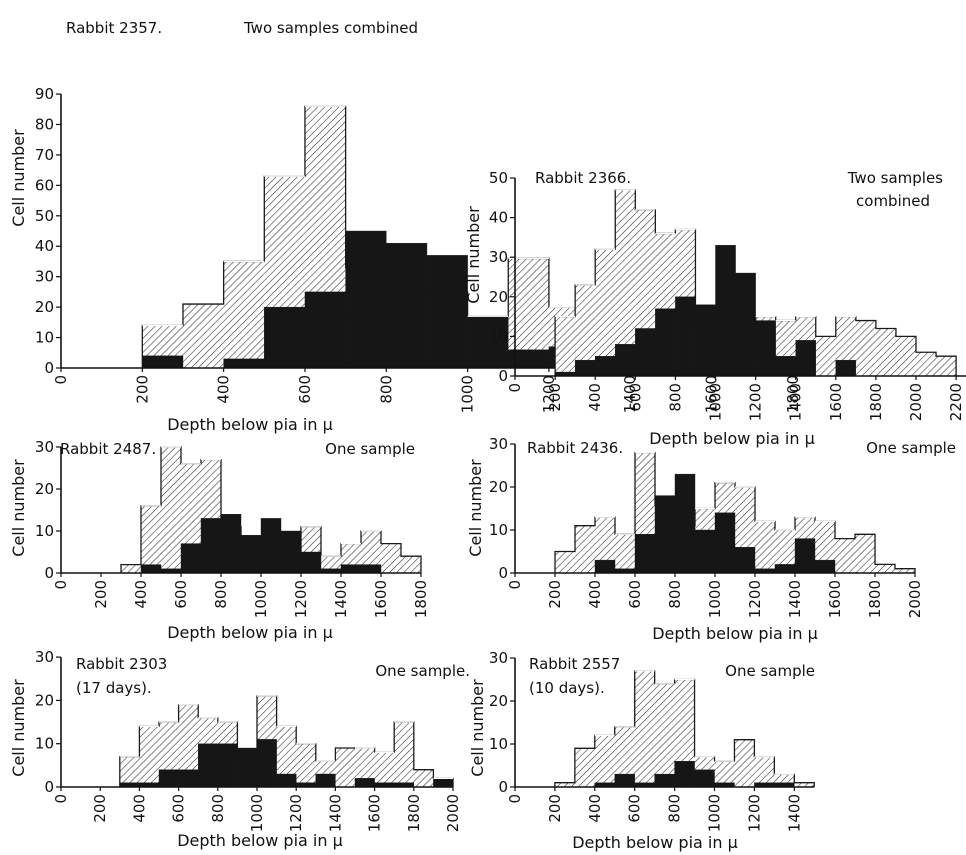 Image resolution: width=966 pixels, height=855 pixels. Describe the element at coordinates (121, 664) in the screenshot. I see `panel-title: Rabbit 2303` at that location.